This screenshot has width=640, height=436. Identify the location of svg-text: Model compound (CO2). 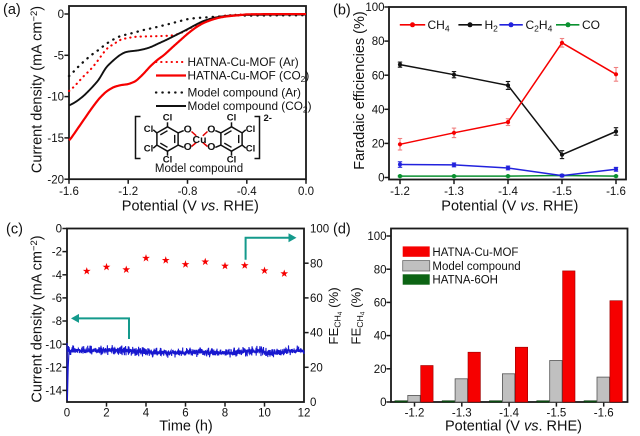
(250, 106).